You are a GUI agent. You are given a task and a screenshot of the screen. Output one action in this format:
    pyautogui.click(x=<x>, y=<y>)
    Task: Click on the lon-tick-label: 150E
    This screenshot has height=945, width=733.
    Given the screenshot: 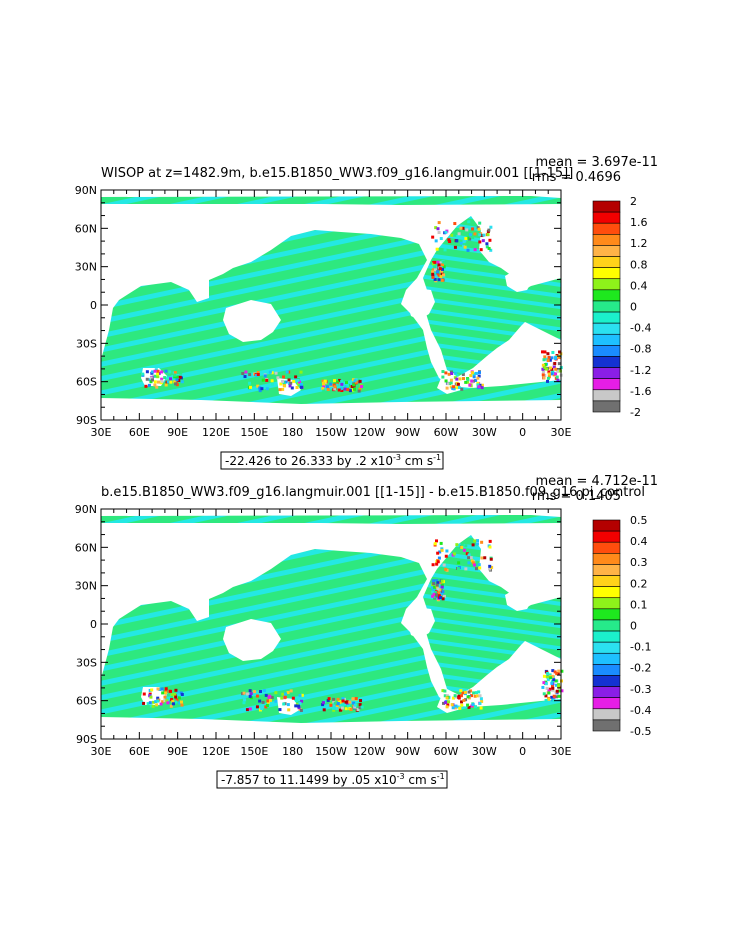 What is the action you would take?
    pyautogui.click(x=254, y=432)
    